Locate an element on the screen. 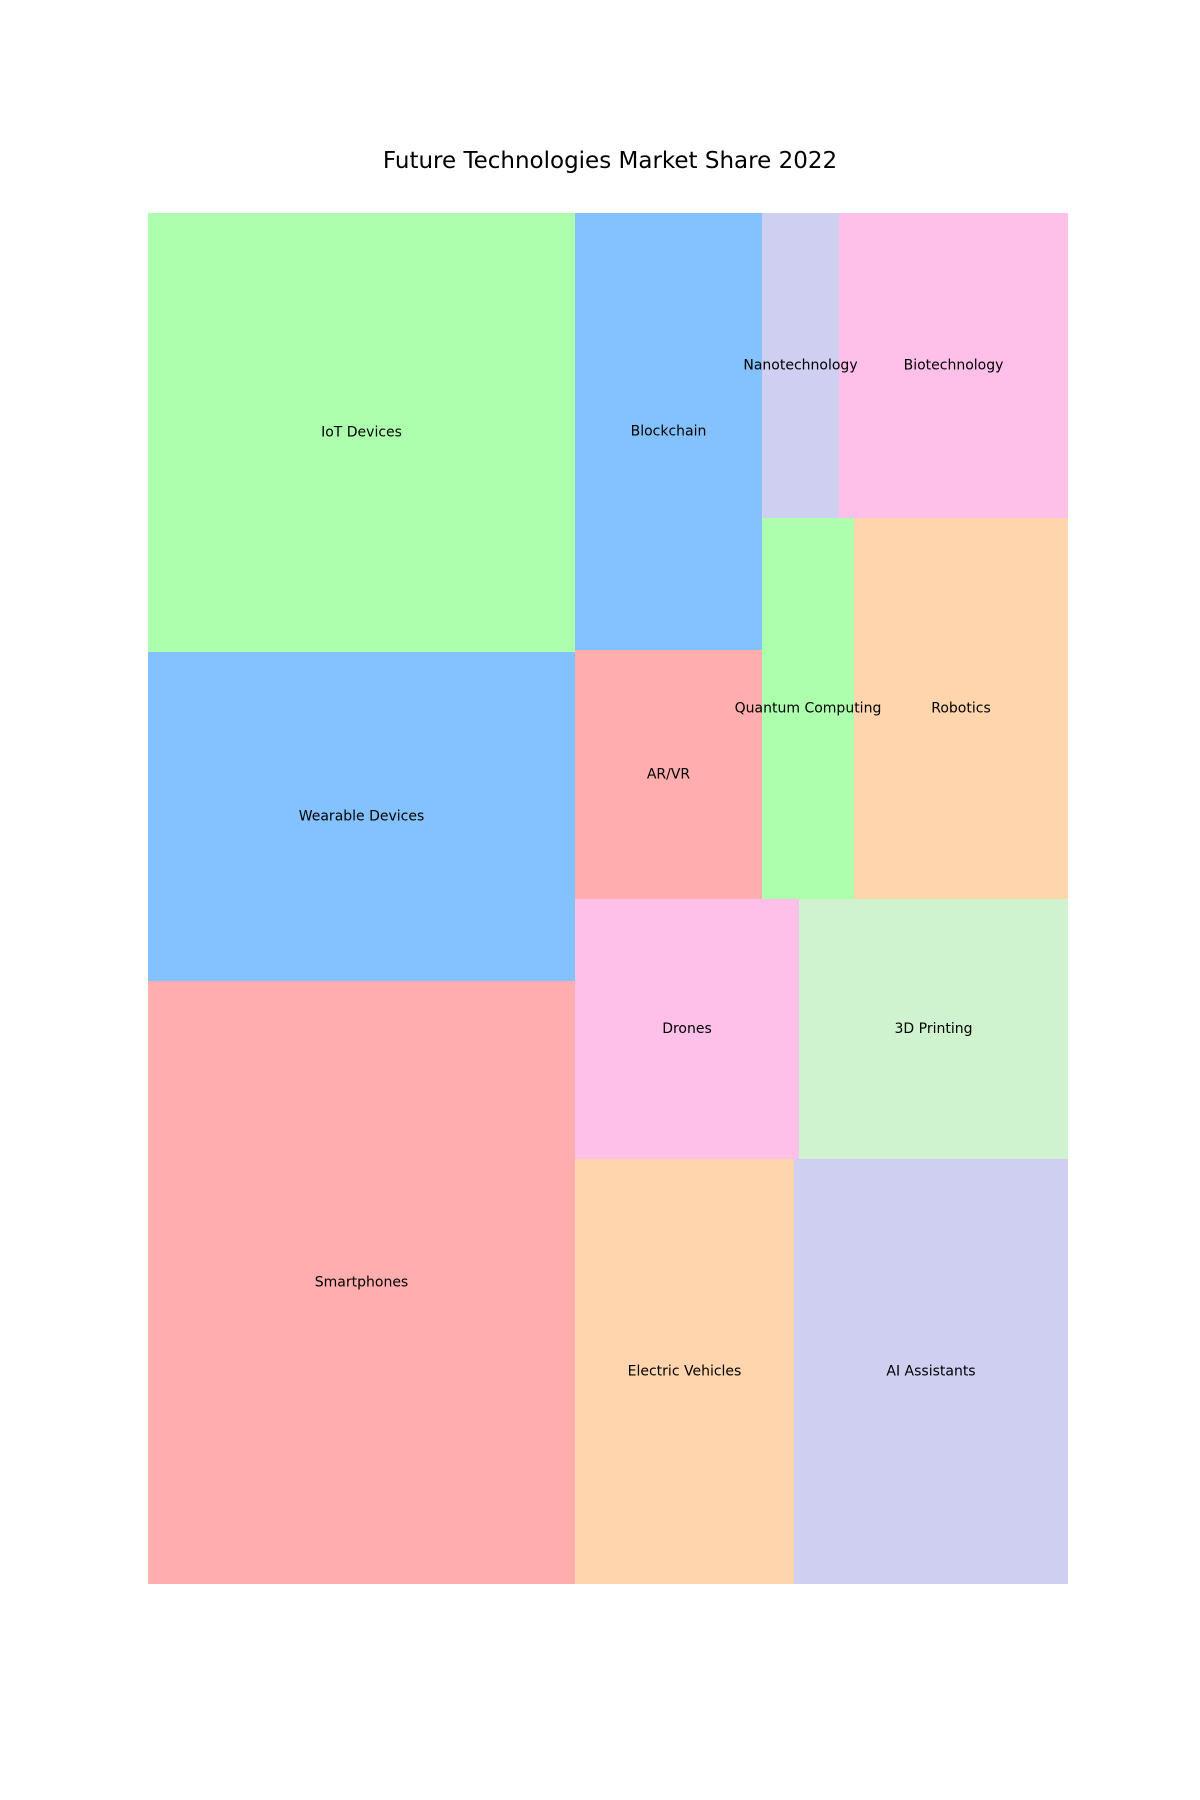  treemap-tile-electric-vehicles is located at coordinates (684, 1371).